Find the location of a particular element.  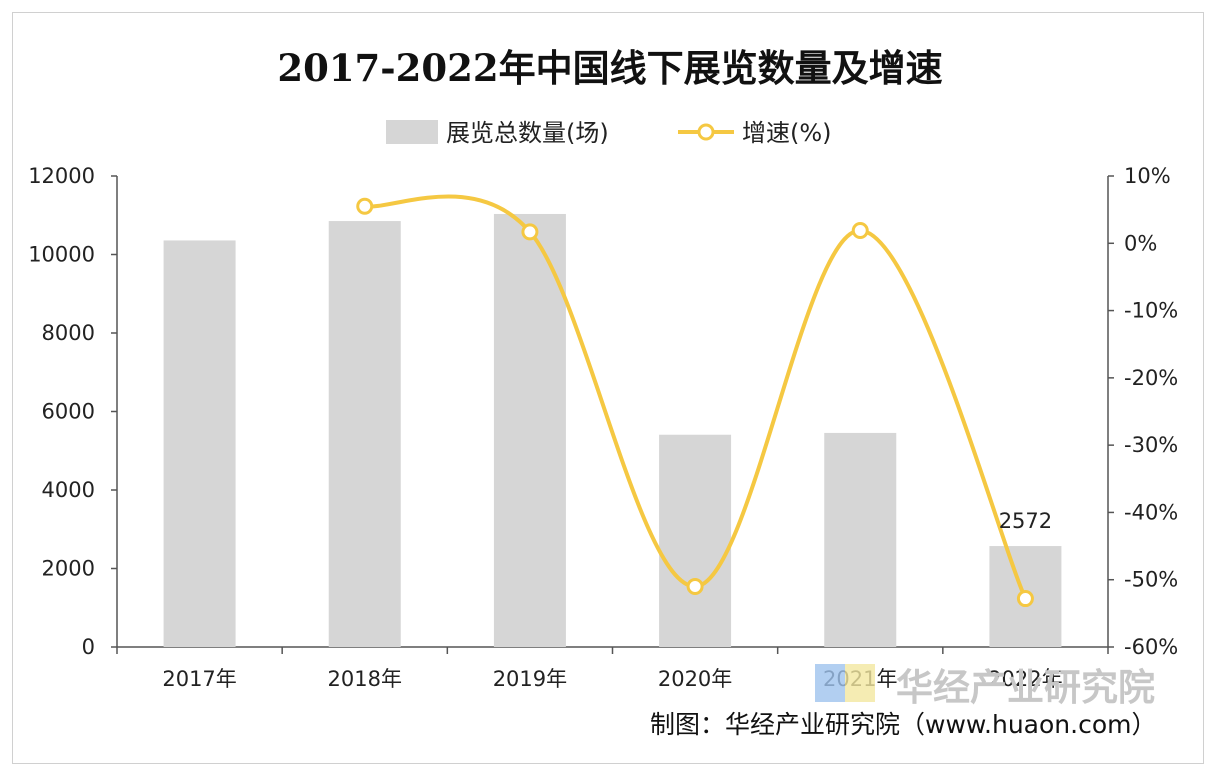

credit-text: 制图：华经产业研究院（www.huaon.com） is located at coordinates (903, 724).